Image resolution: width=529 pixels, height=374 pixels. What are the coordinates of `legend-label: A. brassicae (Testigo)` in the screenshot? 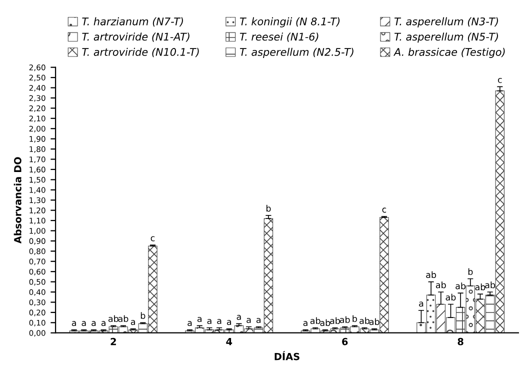 It's located at (449, 53).